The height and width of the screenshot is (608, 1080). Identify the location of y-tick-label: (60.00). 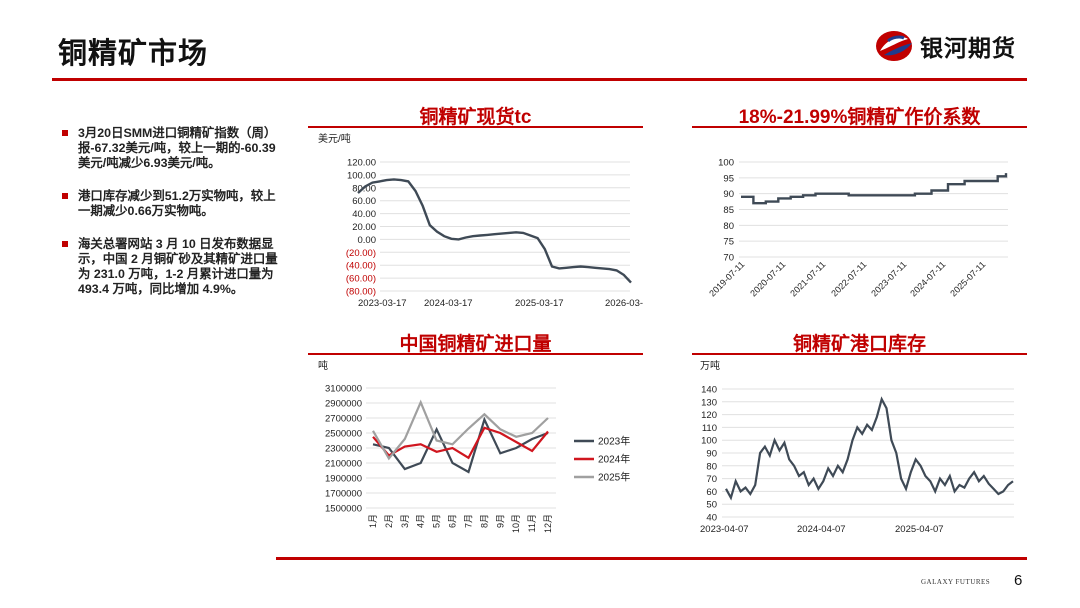
(361, 279).